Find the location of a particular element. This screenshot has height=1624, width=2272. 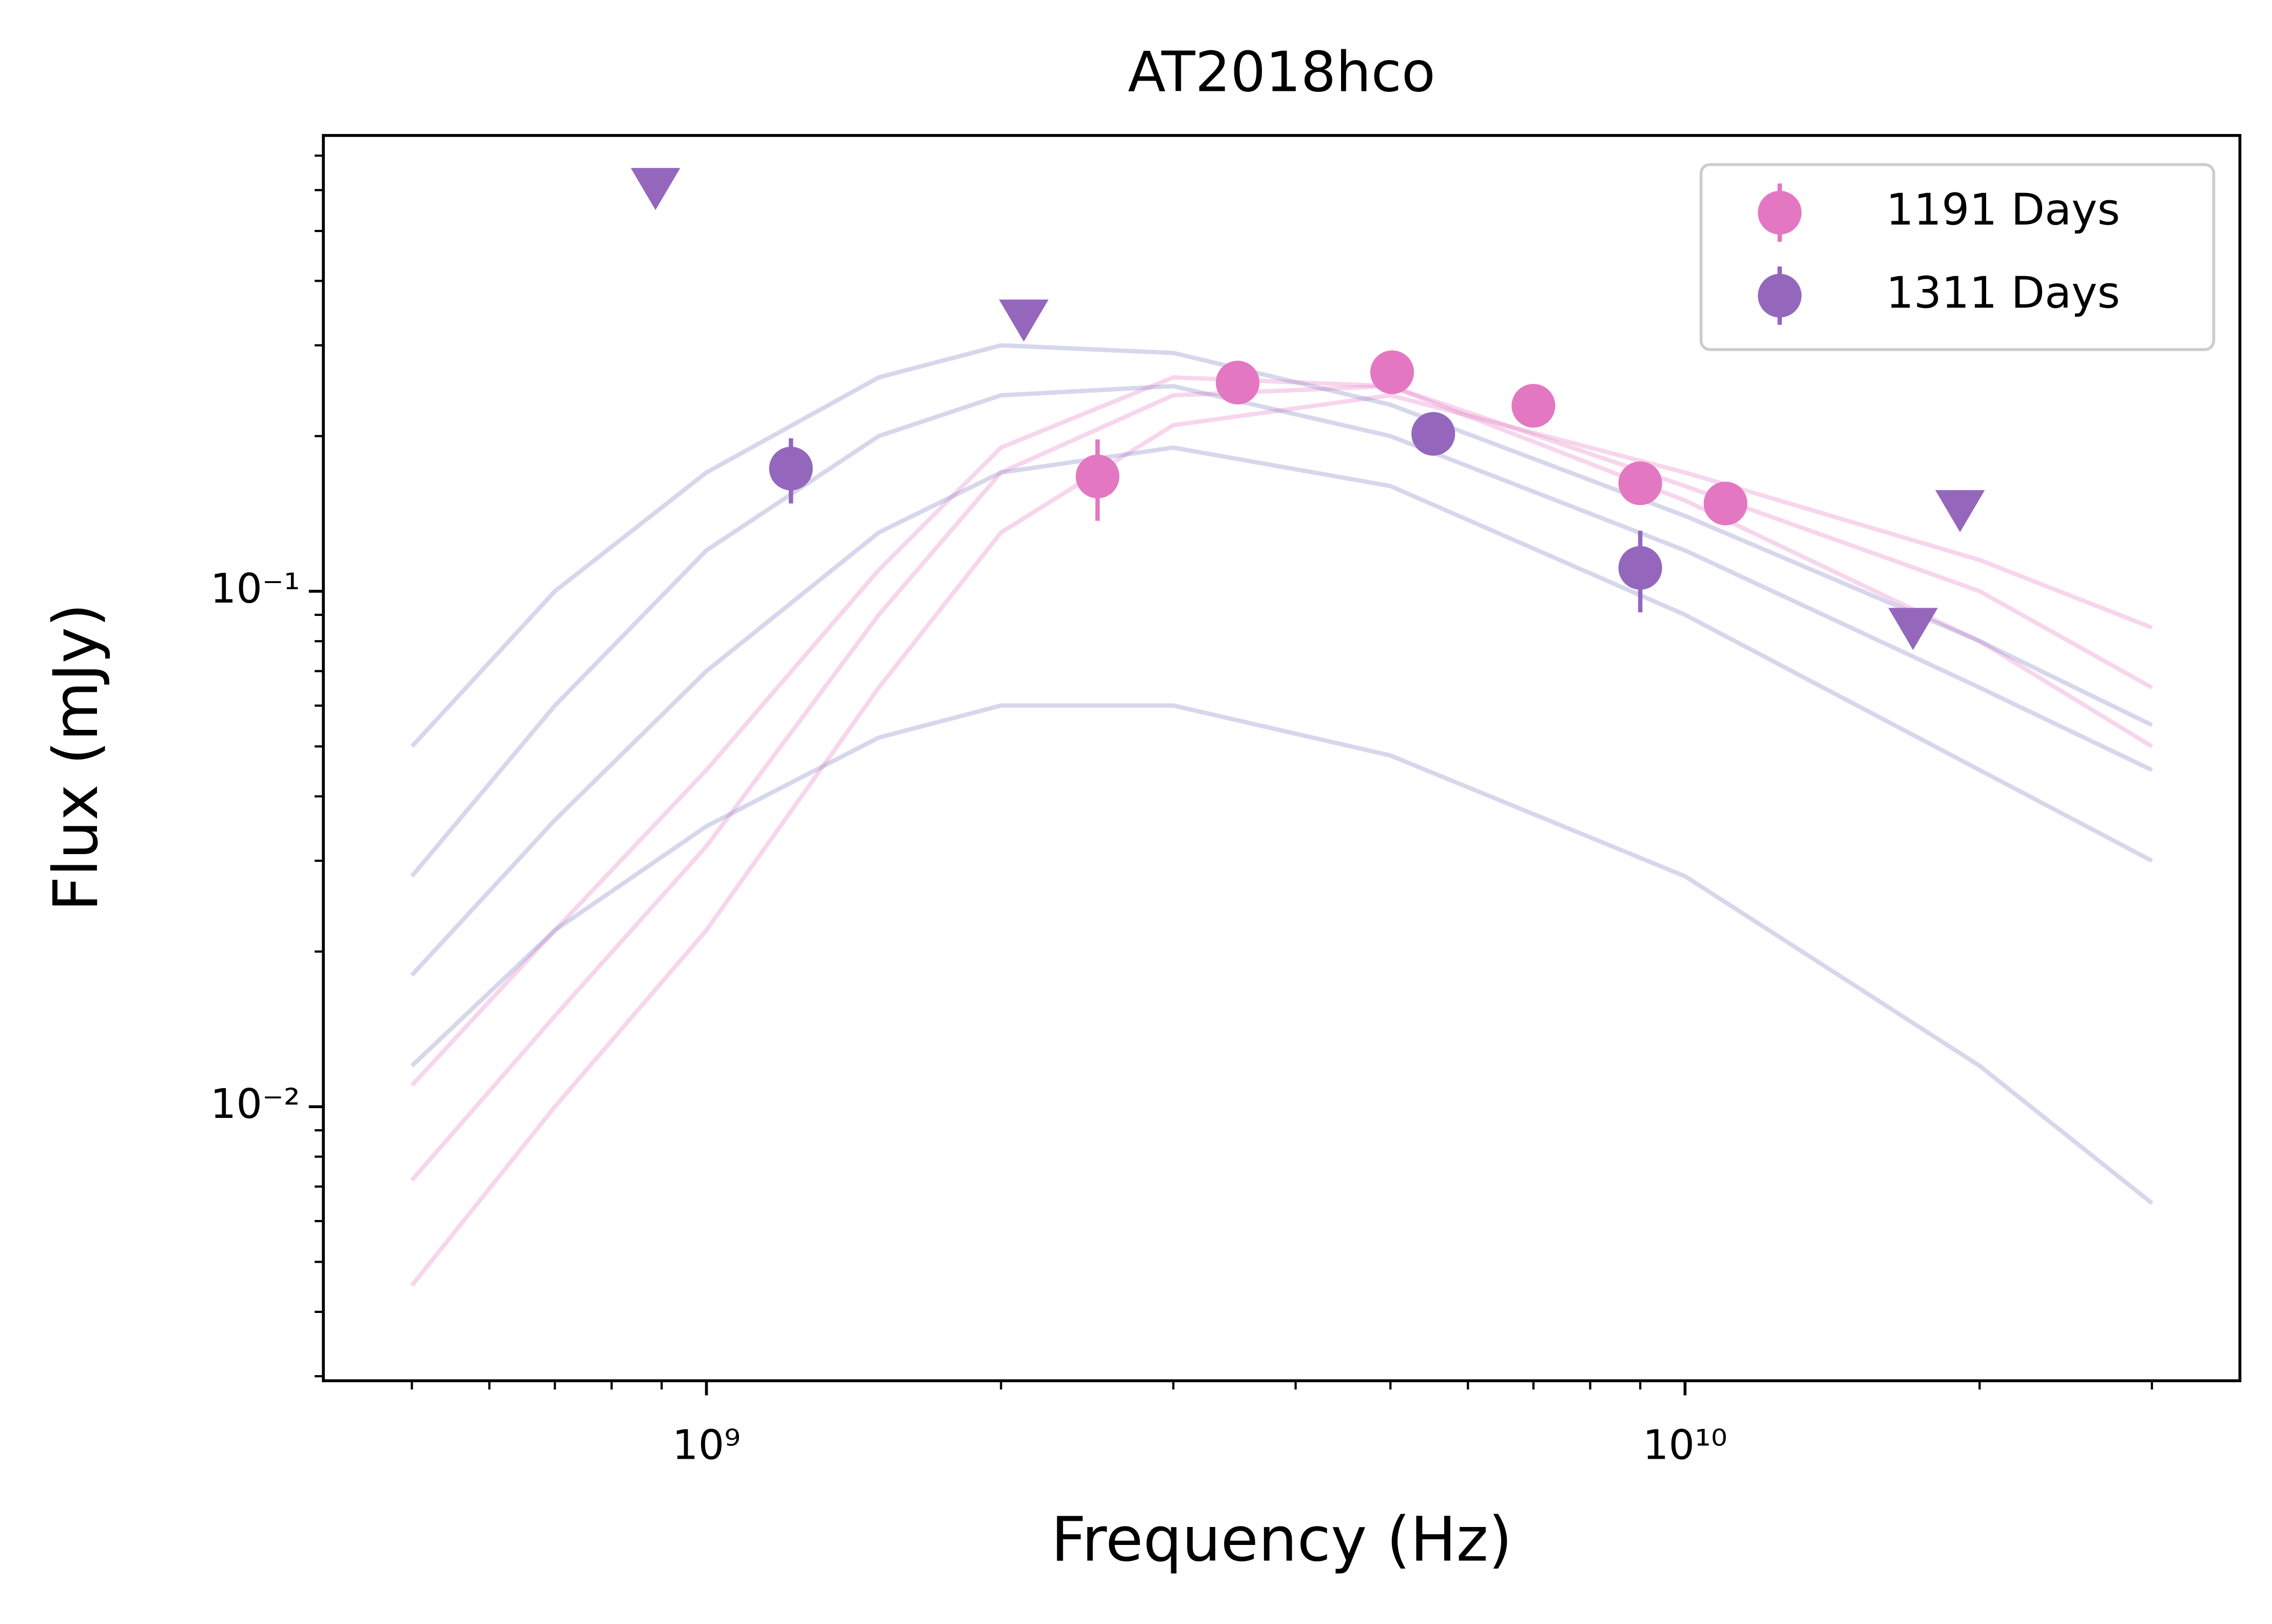

y-tick-label: 10⁻² is located at coordinates (255, 1104).